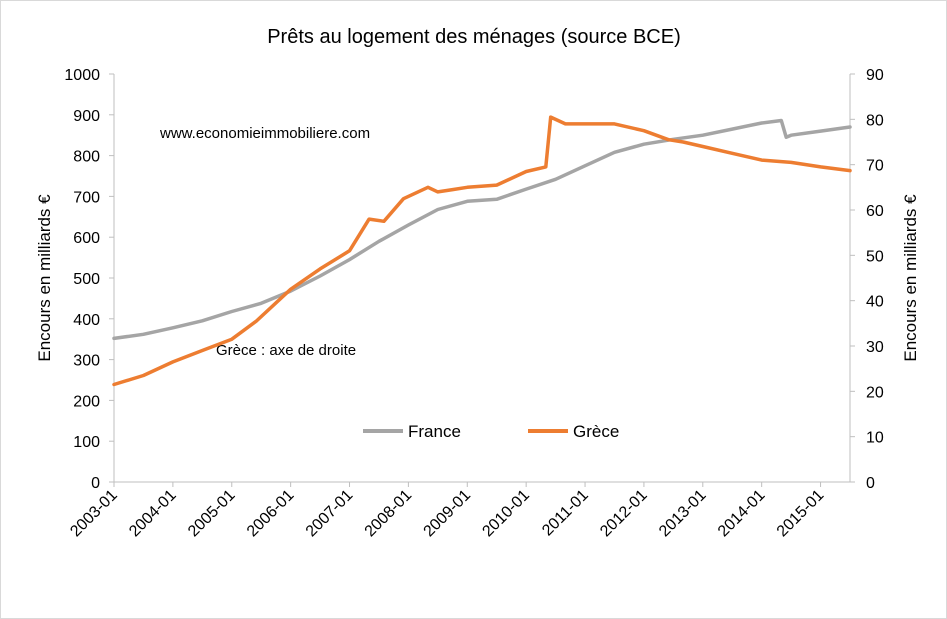 This screenshot has height=619, width=947. What do you see at coordinates (875, 438) in the screenshot?
I see `right-tick-label: 10` at bounding box center [875, 438].